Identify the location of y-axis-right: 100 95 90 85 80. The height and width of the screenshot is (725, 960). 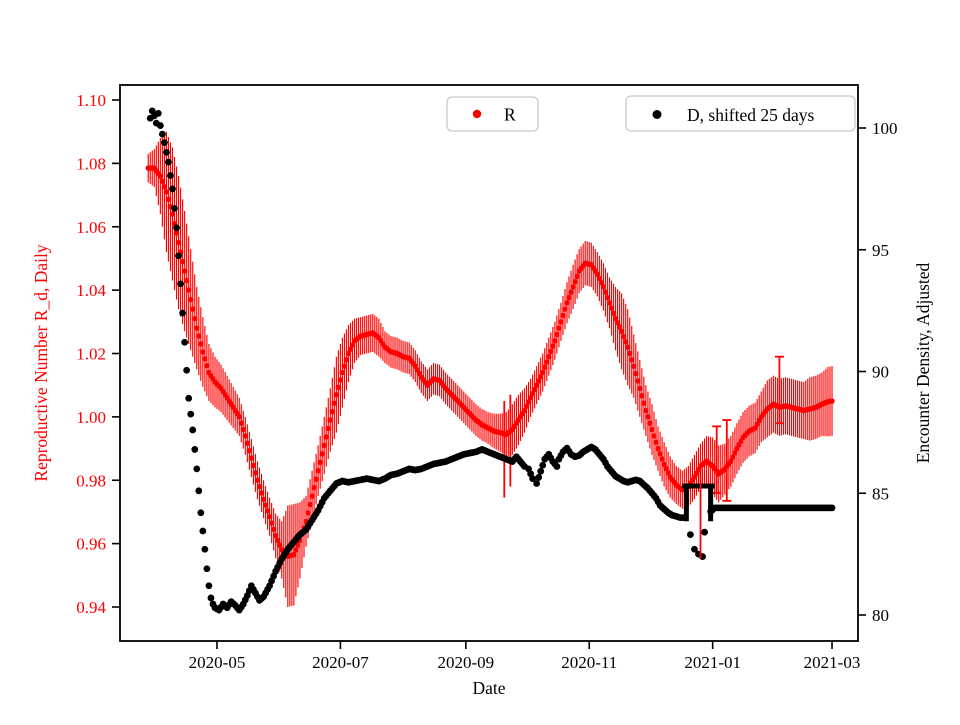
(878, 372).